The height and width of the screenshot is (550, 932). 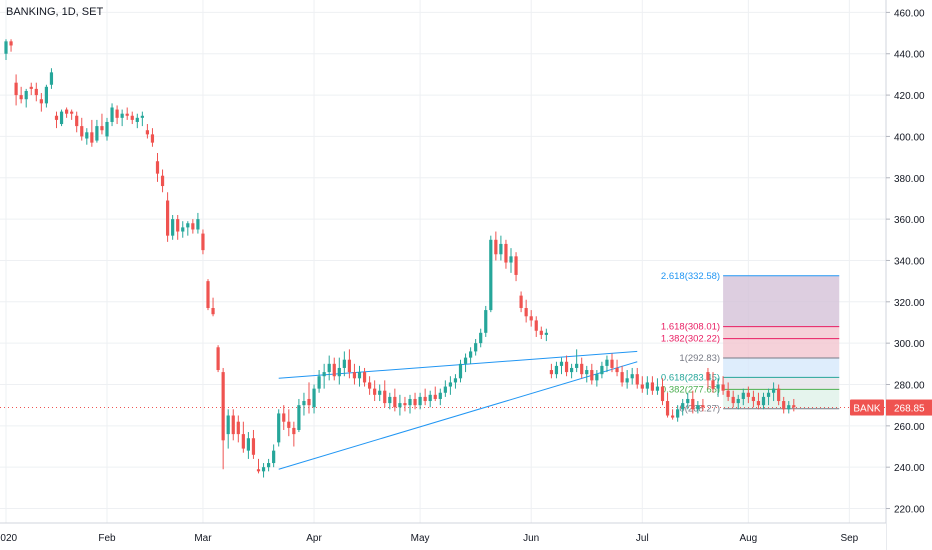 What do you see at coordinates (909, 468) in the screenshot?
I see `y-tick-label: 240.00` at bounding box center [909, 468].